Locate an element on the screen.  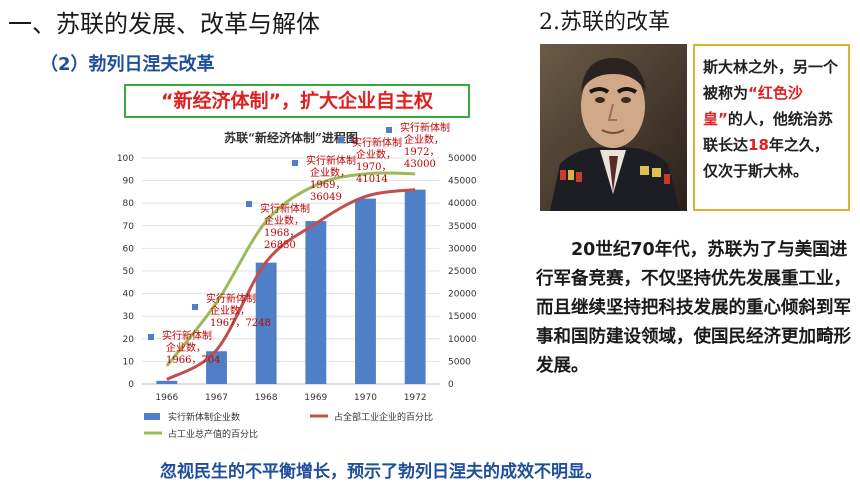
data-label-1970: 企业数， is located at coordinates (376, 154).